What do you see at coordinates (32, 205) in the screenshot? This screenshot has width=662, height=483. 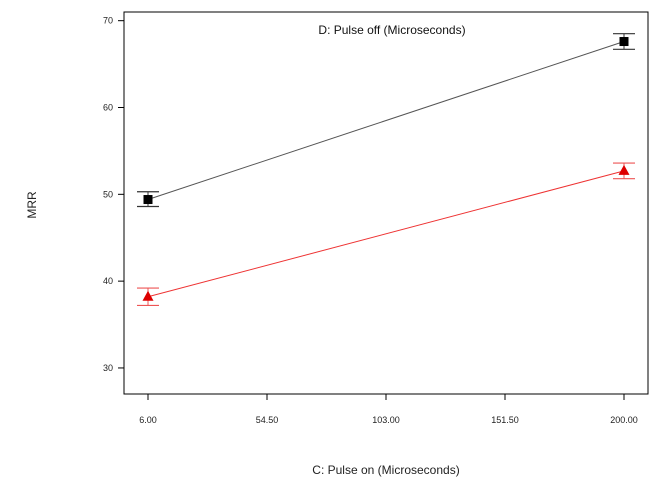 I see `y-axis-title: MRR` at bounding box center [32, 205].